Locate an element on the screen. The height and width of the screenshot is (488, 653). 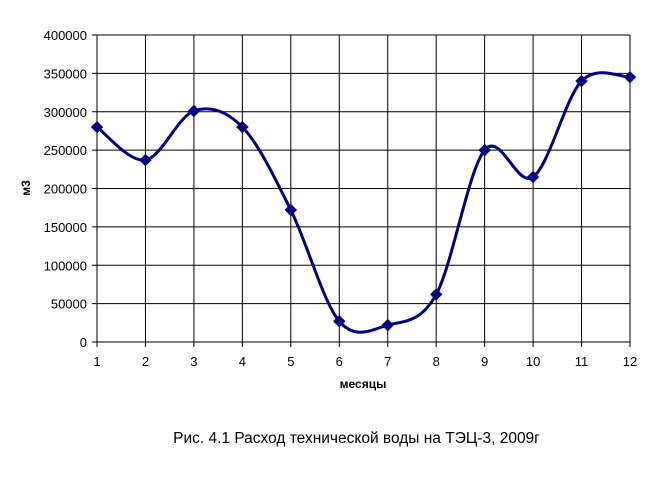
y-tick-label: 300000 is located at coordinates (65, 112).